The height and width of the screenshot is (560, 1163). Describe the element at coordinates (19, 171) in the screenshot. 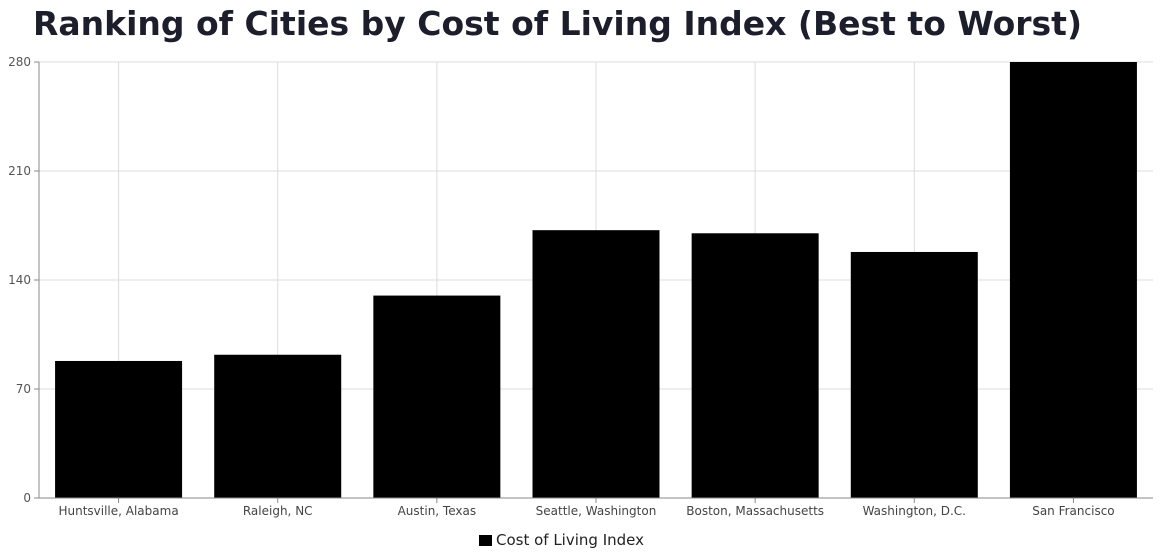

I see `y-tick-label: 210` at that location.